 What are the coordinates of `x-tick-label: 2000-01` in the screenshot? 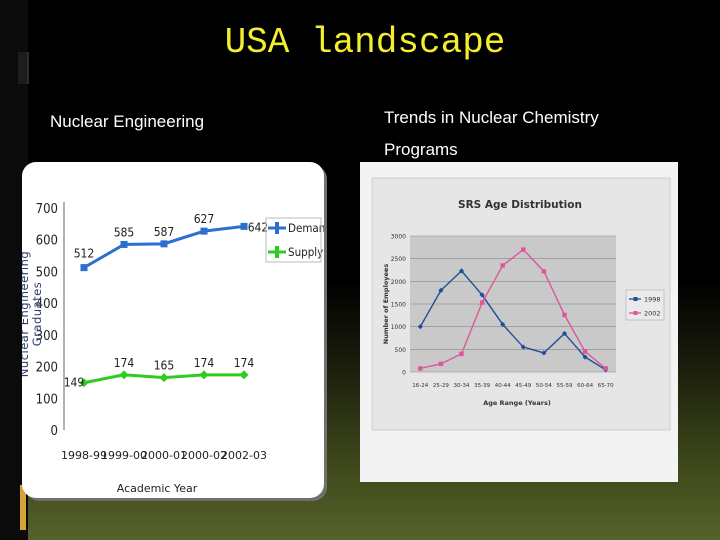 It's located at (164, 455).